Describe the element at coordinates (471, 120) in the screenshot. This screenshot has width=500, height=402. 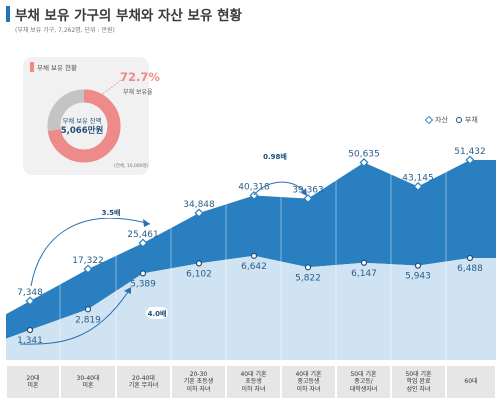
I see `legend-debt-label: 부채` at that location.